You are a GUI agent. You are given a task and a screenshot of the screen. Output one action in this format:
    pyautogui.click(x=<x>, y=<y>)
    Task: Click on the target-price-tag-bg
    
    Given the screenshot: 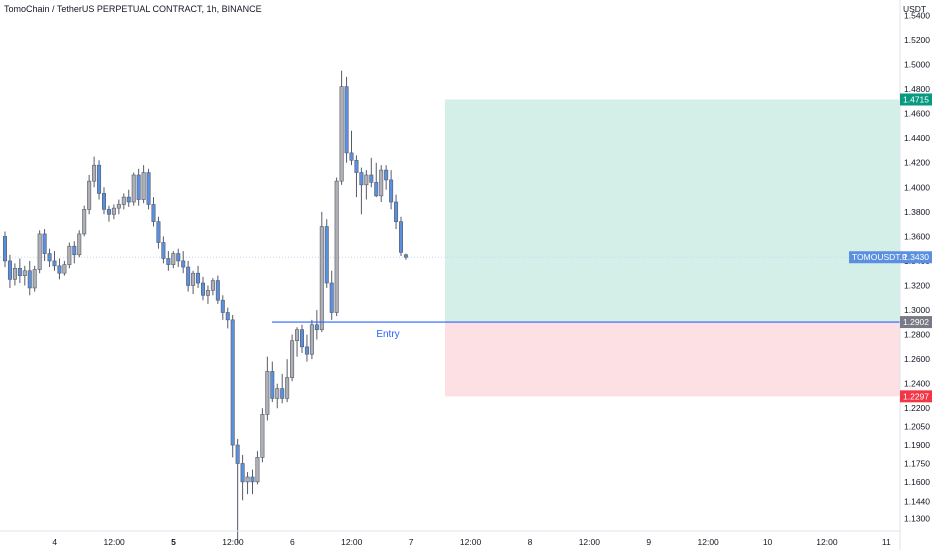 What is the action you would take?
    pyautogui.click(x=916, y=99)
    